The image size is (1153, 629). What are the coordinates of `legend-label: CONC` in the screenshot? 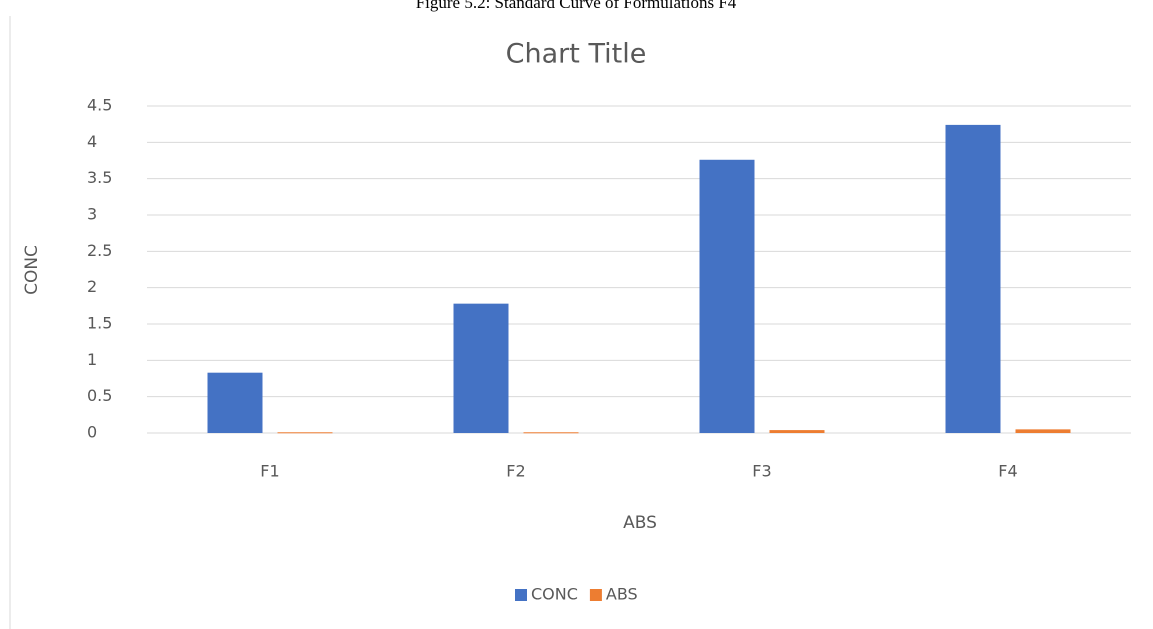 It's located at (554, 594).